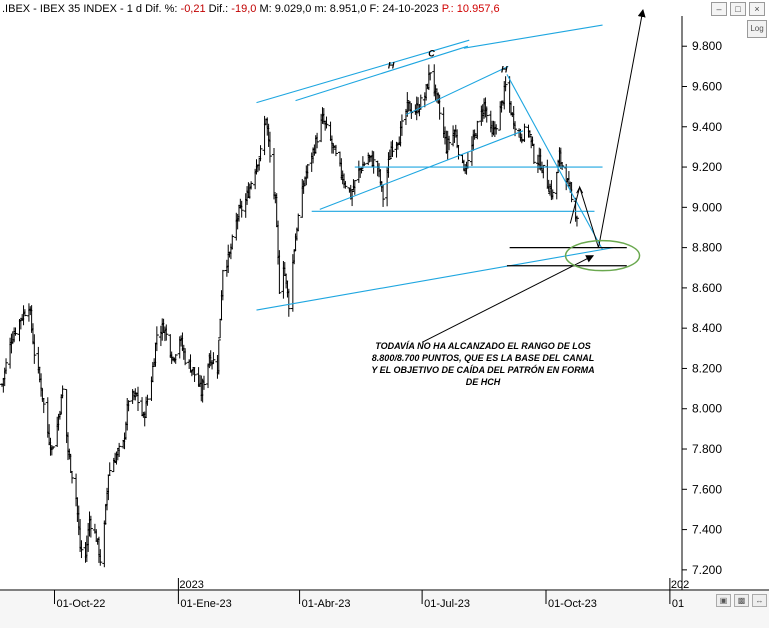 This screenshot has width=769, height=628. Describe the element at coordinates (707, 248) in the screenshot. I see `y-tick-label: 8.800` at that location.